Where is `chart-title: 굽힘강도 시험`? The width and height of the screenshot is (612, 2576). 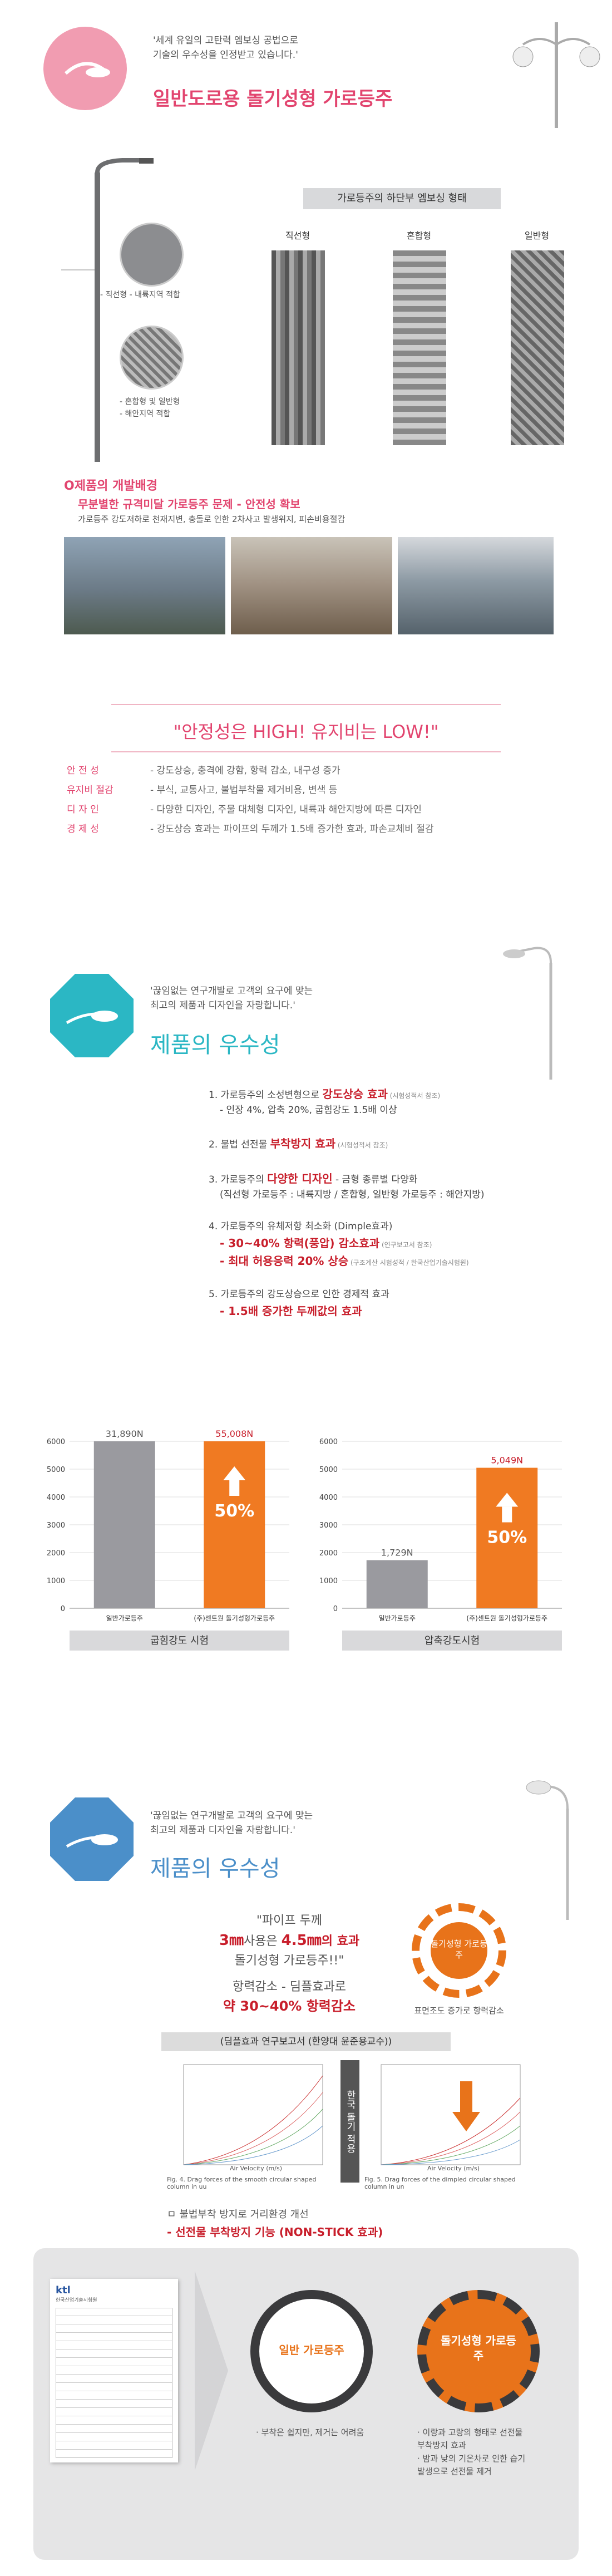
chart-title: 굽힘강도 시험 is located at coordinates (180, 1641).